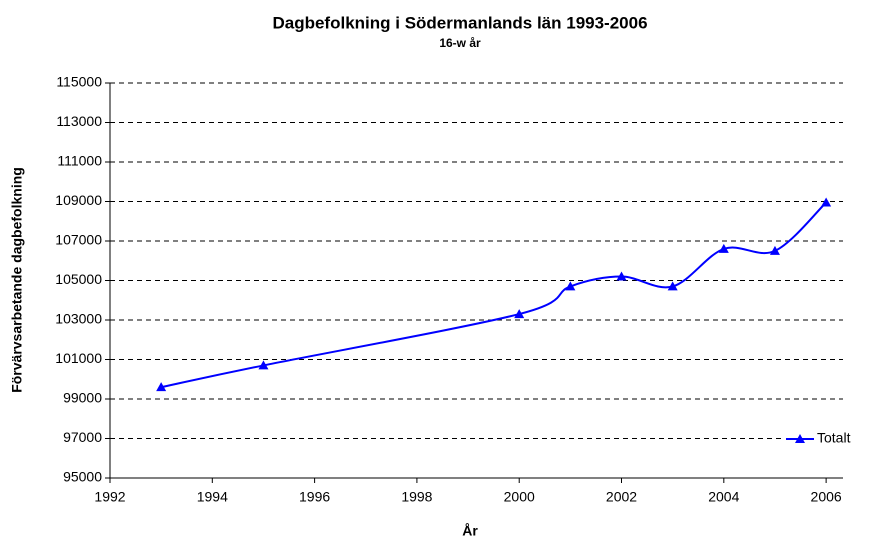 The height and width of the screenshot is (543, 869). I want to click on legend-label: Totalt, so click(834, 438).